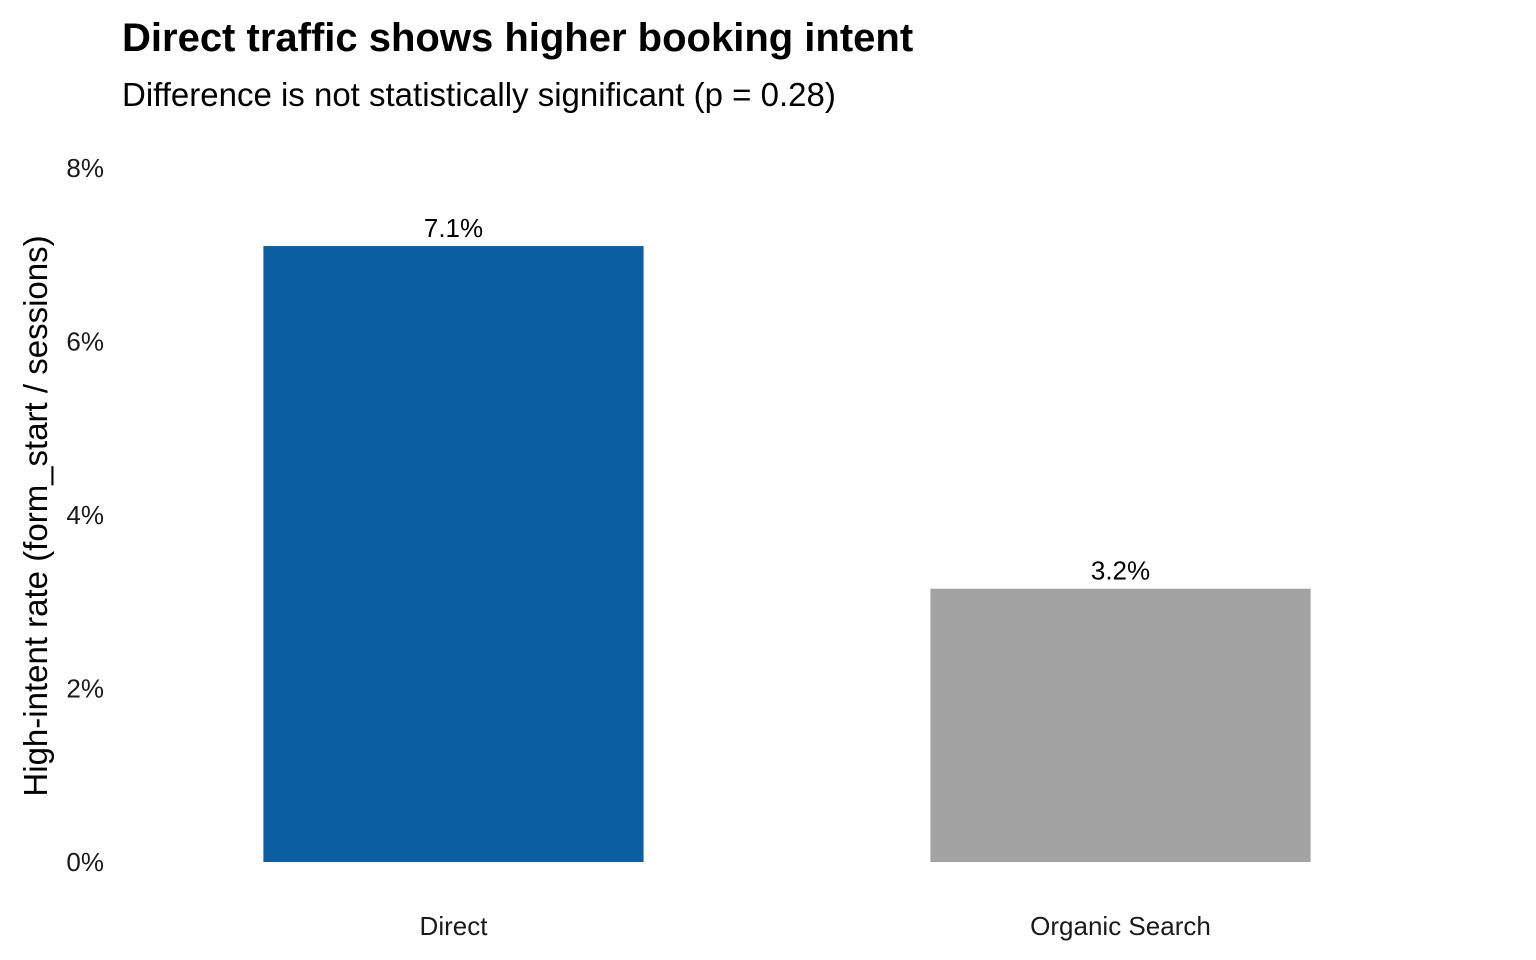  I want to click on y-axis-ticks: 0% 2% 4% 6% 8%, so click(85, 515).